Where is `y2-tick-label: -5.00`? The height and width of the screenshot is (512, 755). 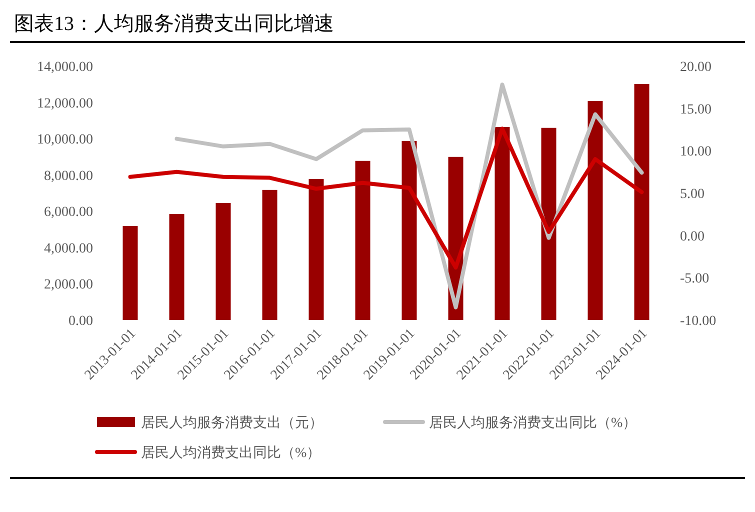 y2-tick-label: -5.00 is located at coordinates (695, 279).